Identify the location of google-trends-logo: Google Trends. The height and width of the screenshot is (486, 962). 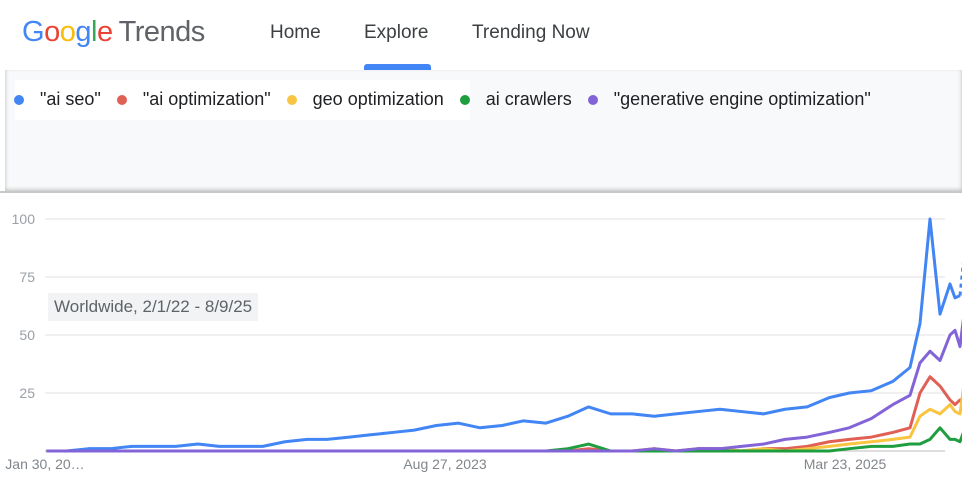
(113, 32).